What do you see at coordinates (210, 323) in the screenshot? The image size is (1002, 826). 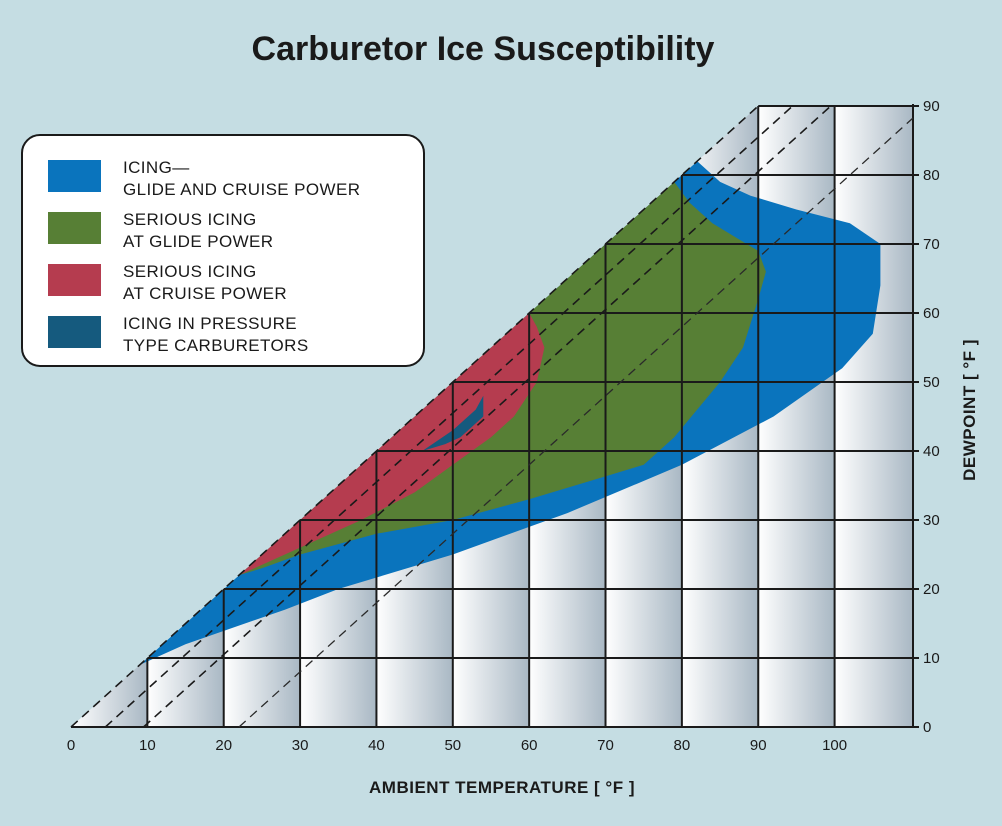 I see `legend-label: ICING IN PRESSURE` at bounding box center [210, 323].